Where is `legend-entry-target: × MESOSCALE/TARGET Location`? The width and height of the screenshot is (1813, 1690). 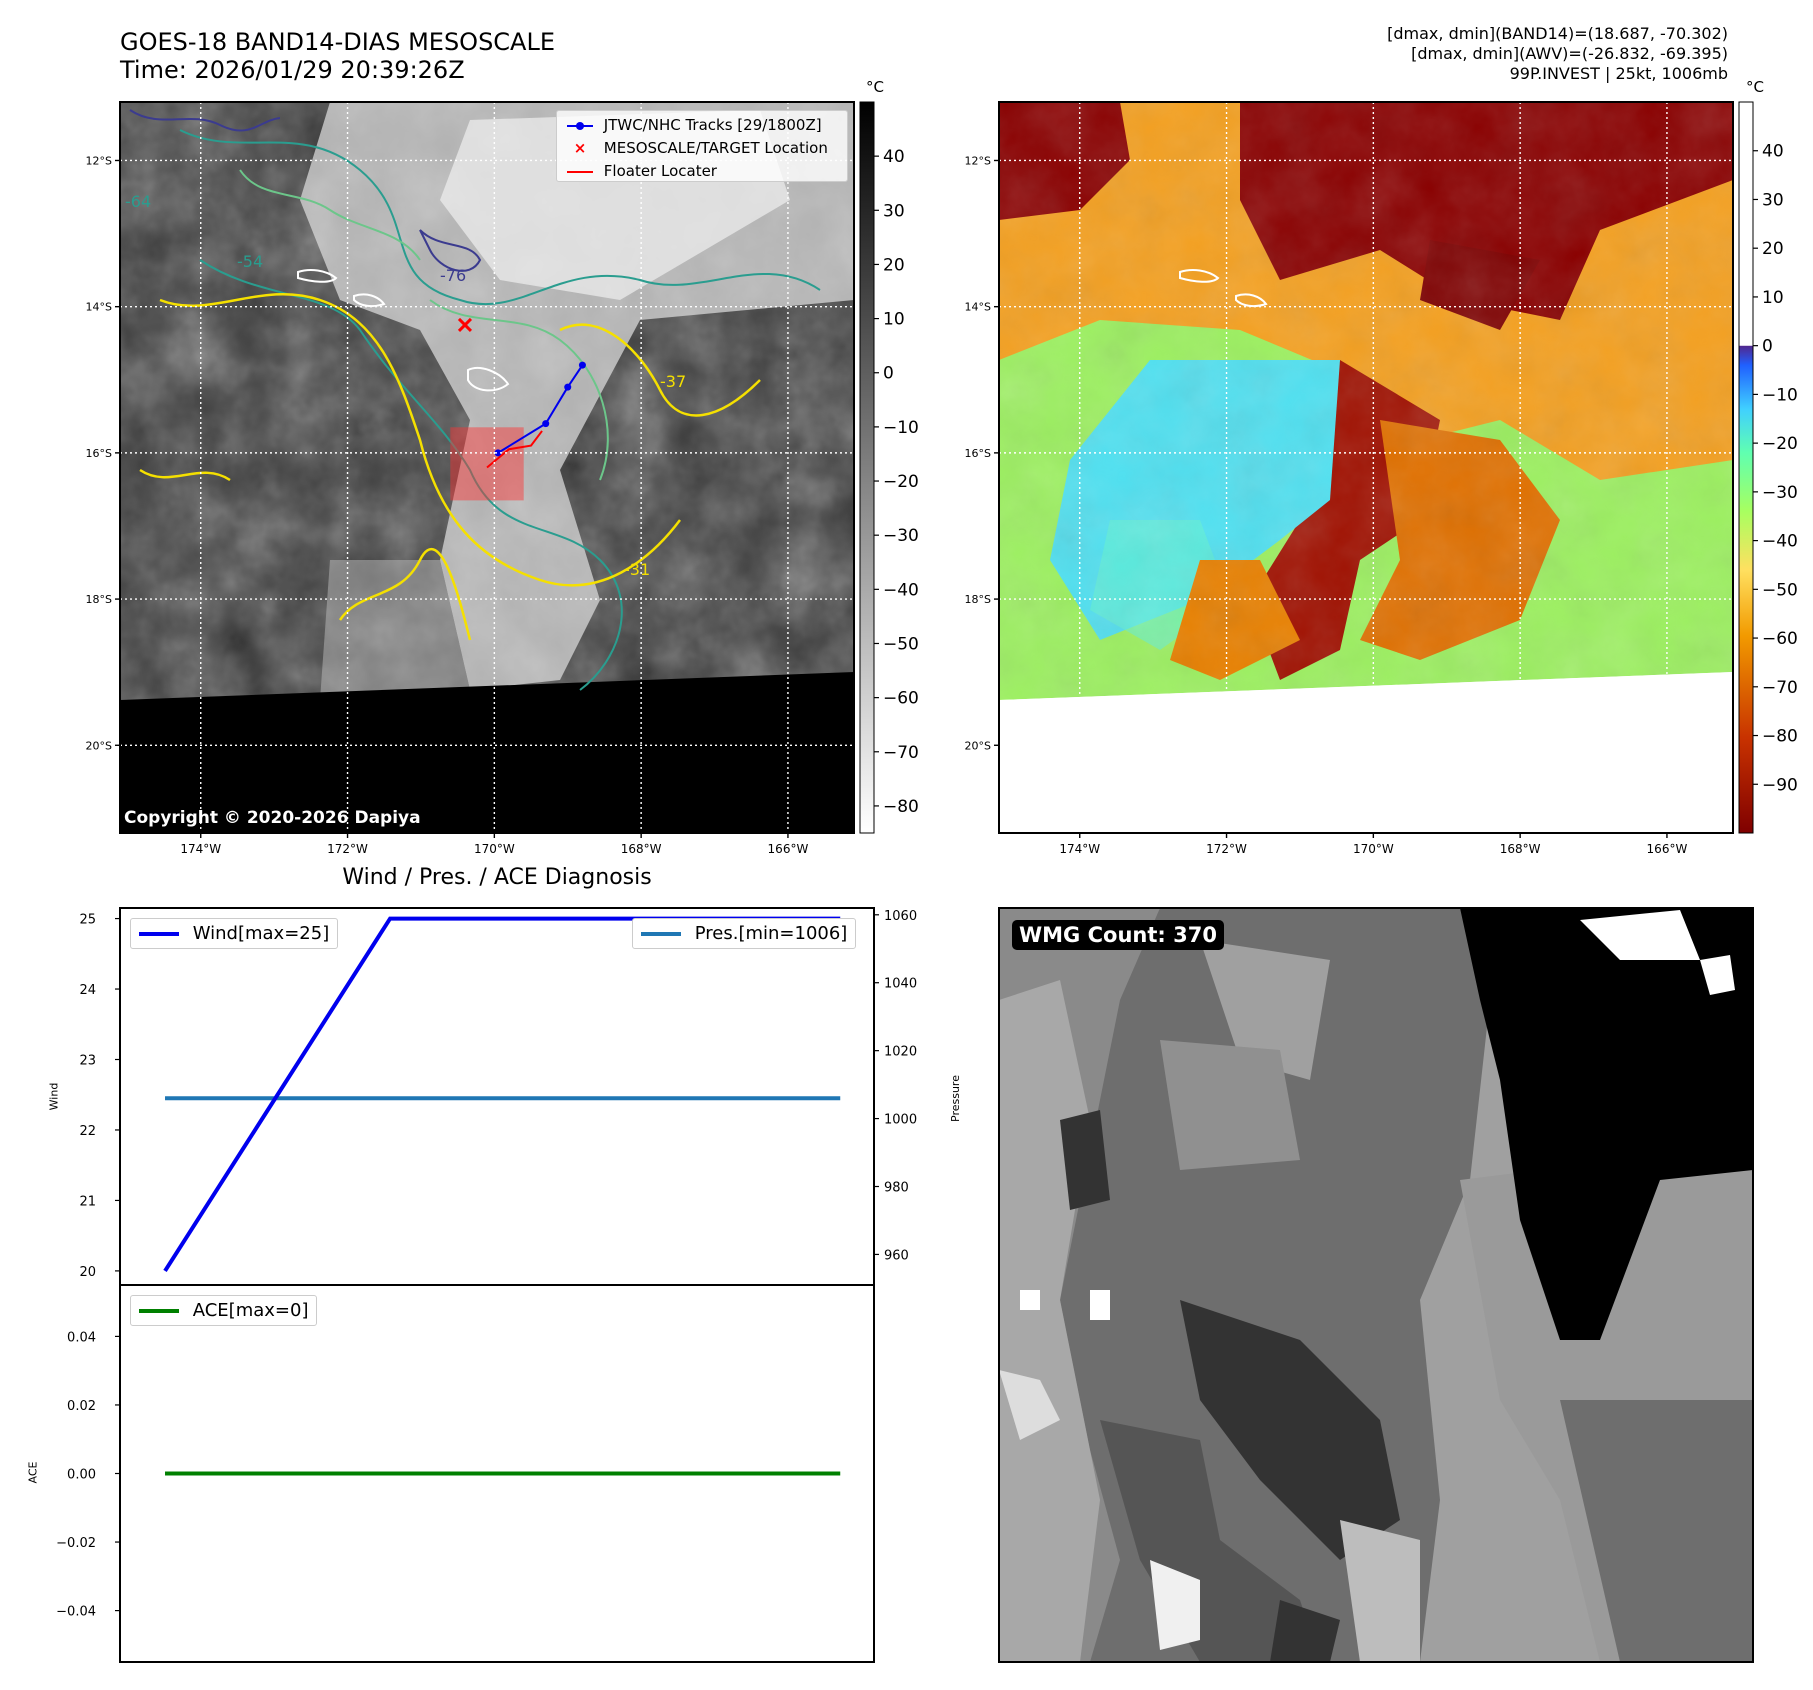 legend-entry-target: × MESOSCALE/TARGET Location is located at coordinates (697, 148).